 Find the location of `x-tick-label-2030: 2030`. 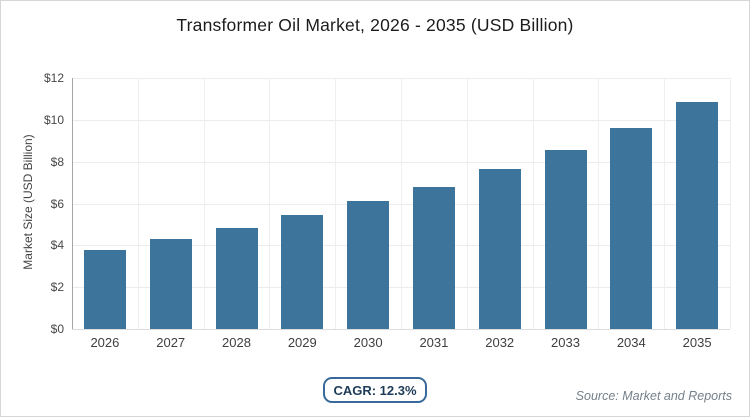

x-tick-label-2030: 2030 is located at coordinates (368, 342).